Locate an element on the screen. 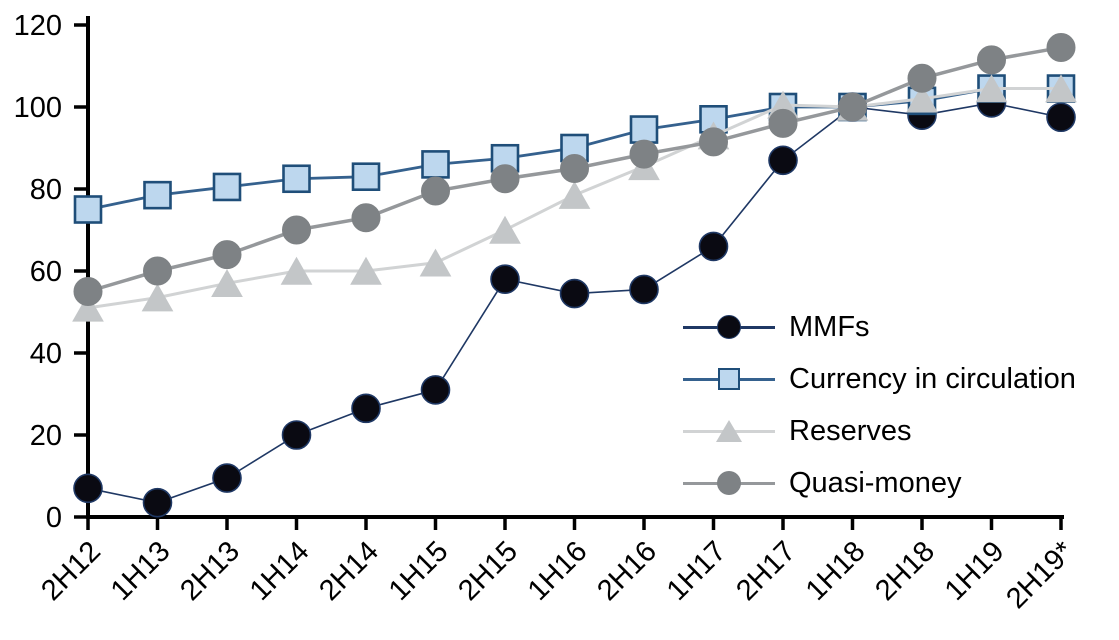 The height and width of the screenshot is (640, 1119). x-tick-label: 2H15 is located at coordinates (488, 571).